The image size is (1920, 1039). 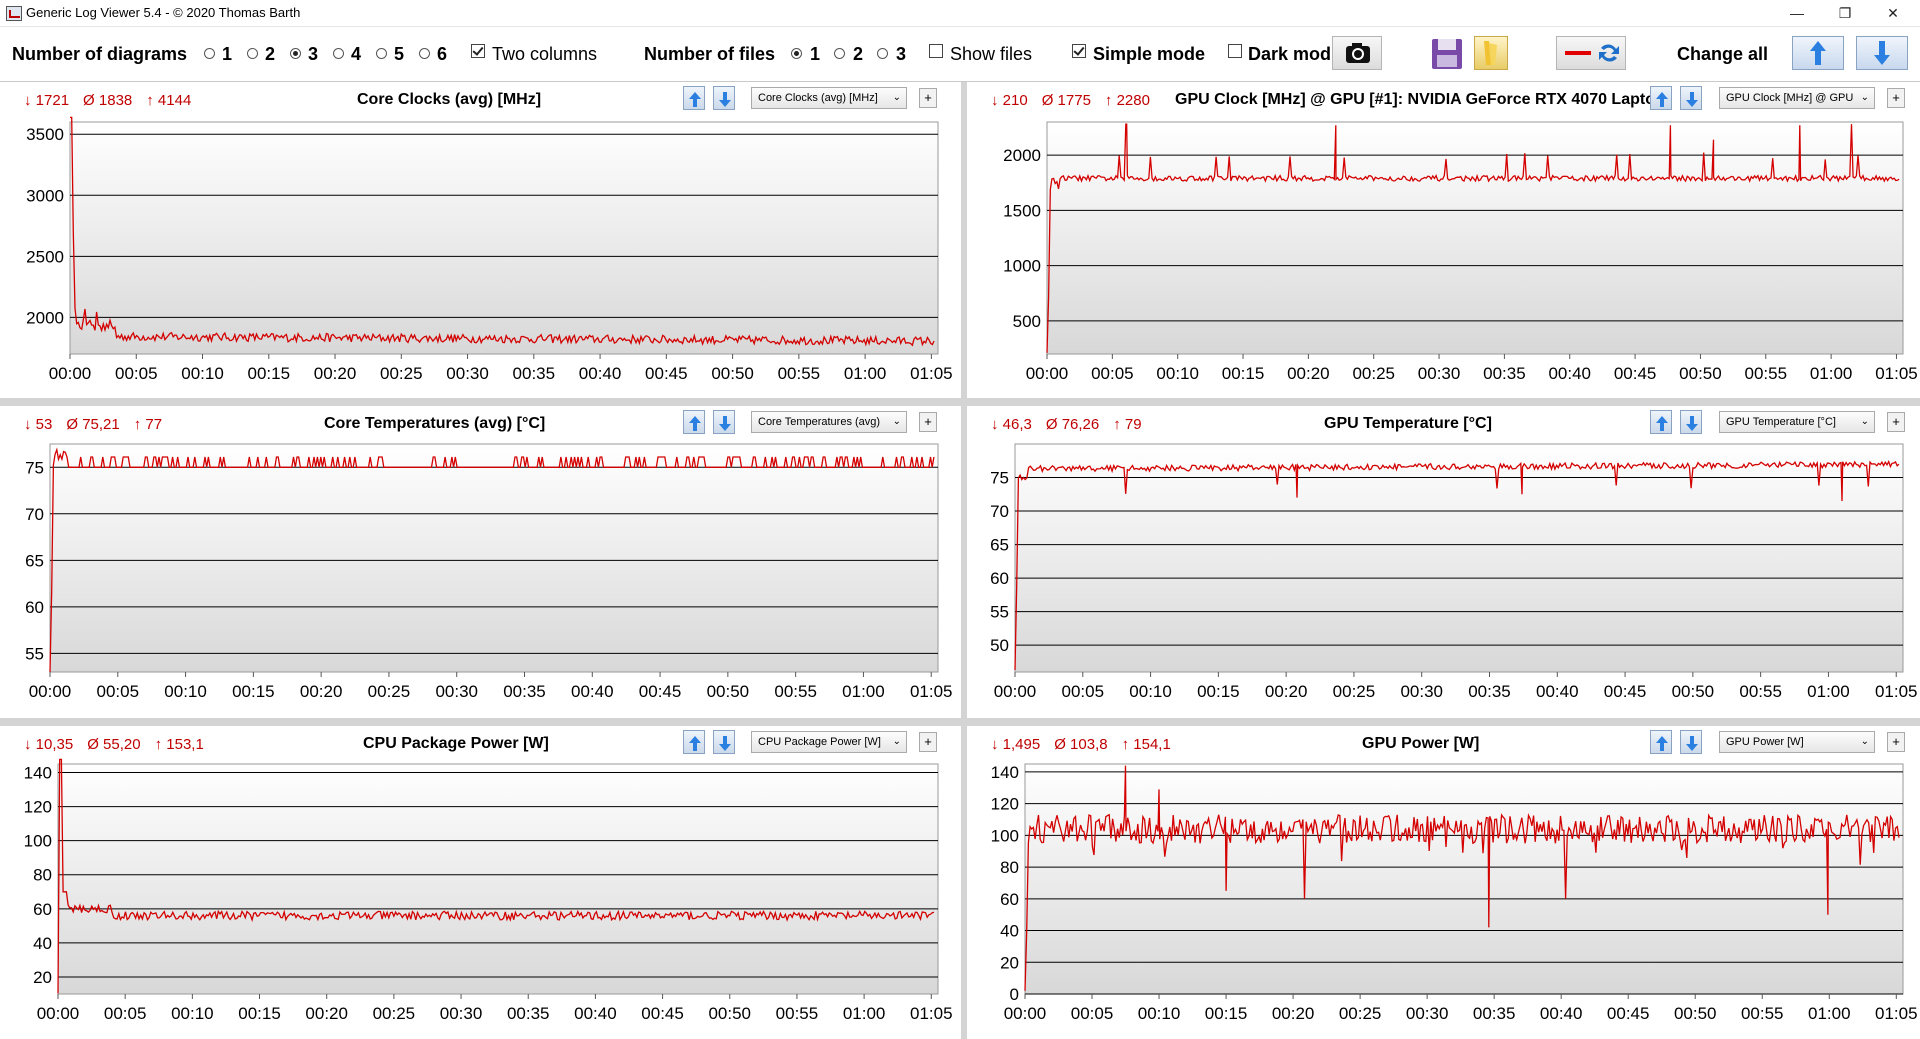 What do you see at coordinates (478, 51) in the screenshot?
I see `two-columns-checkbox` at bounding box center [478, 51].